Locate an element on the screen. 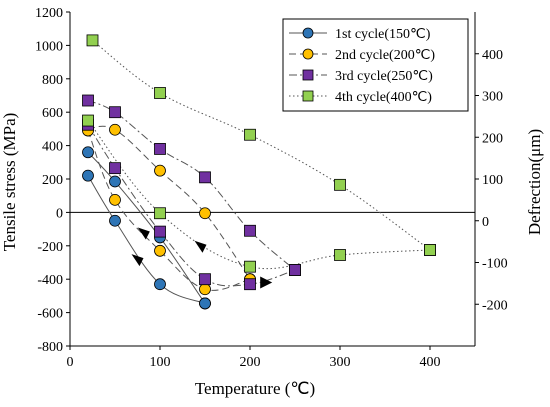 This screenshot has height=407, width=550. y-tick-label: 800 is located at coordinates (52, 80).